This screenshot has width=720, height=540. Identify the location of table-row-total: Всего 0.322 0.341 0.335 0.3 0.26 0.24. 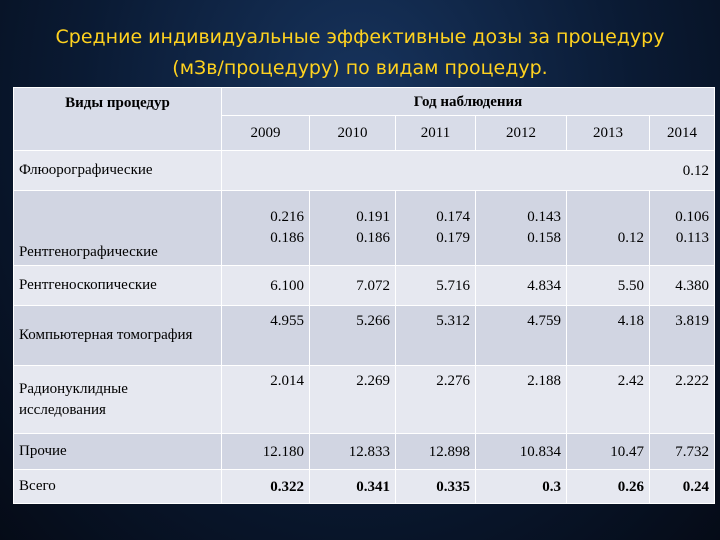
(364, 486).